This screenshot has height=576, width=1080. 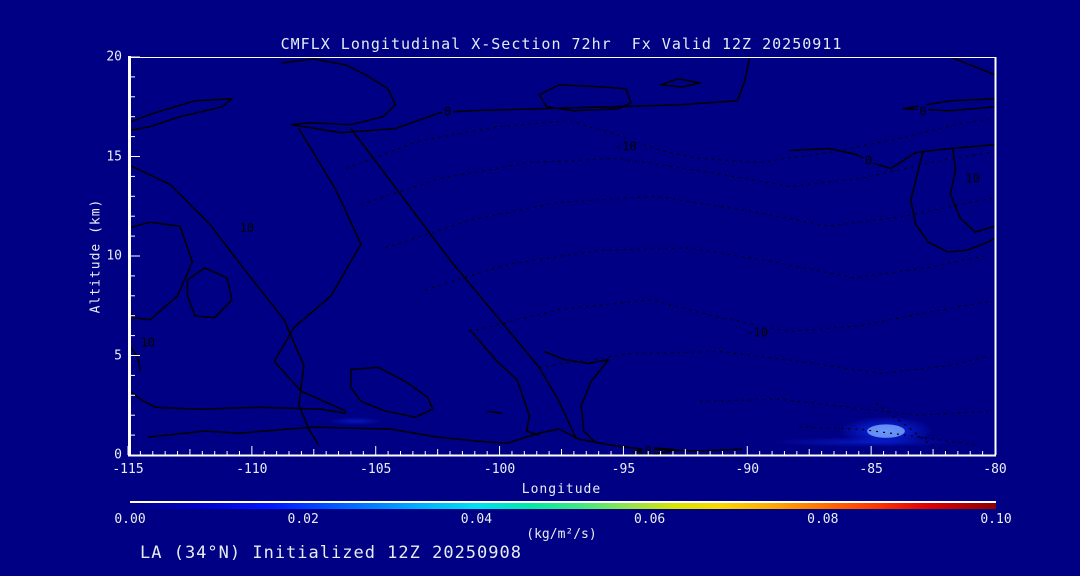 I want to click on x-tick-label: -95, so click(x=623, y=469).